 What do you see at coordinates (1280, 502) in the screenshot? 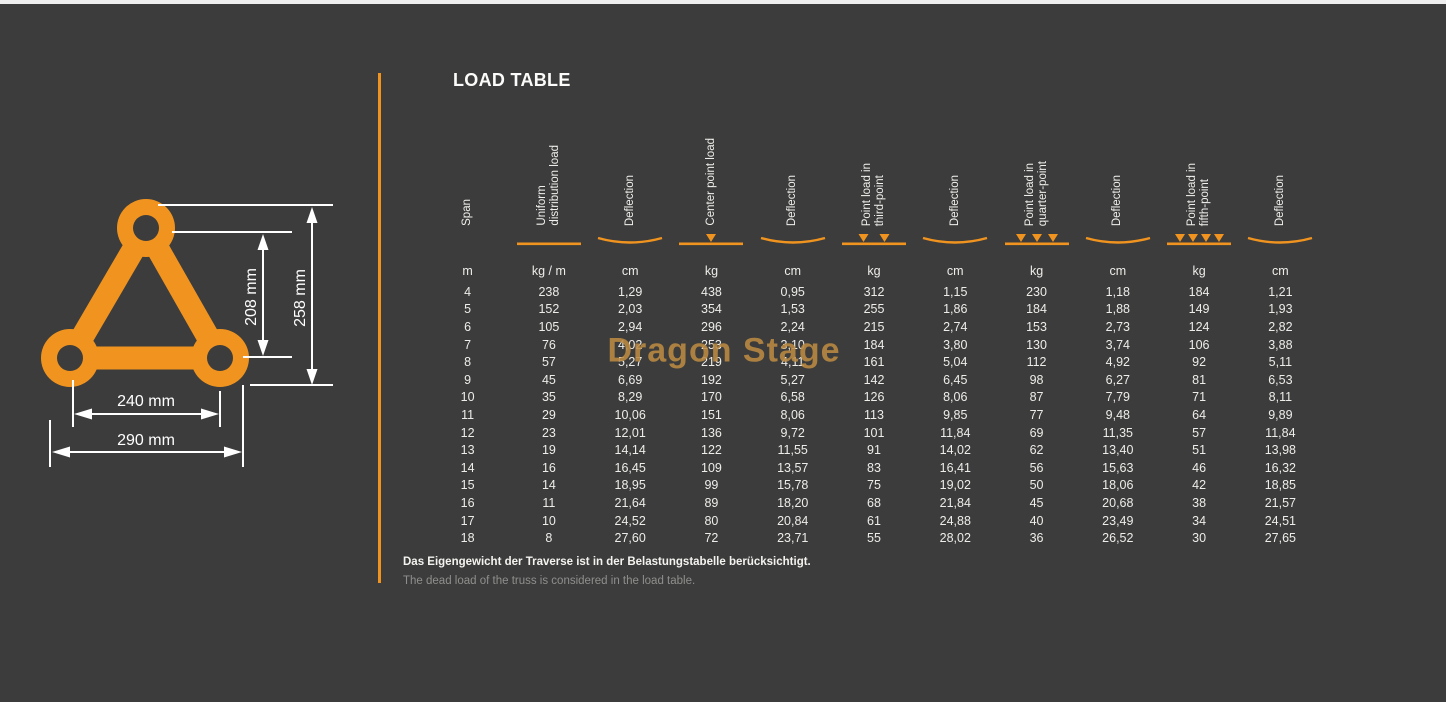
I see `table-cell: 21,57` at bounding box center [1280, 502].